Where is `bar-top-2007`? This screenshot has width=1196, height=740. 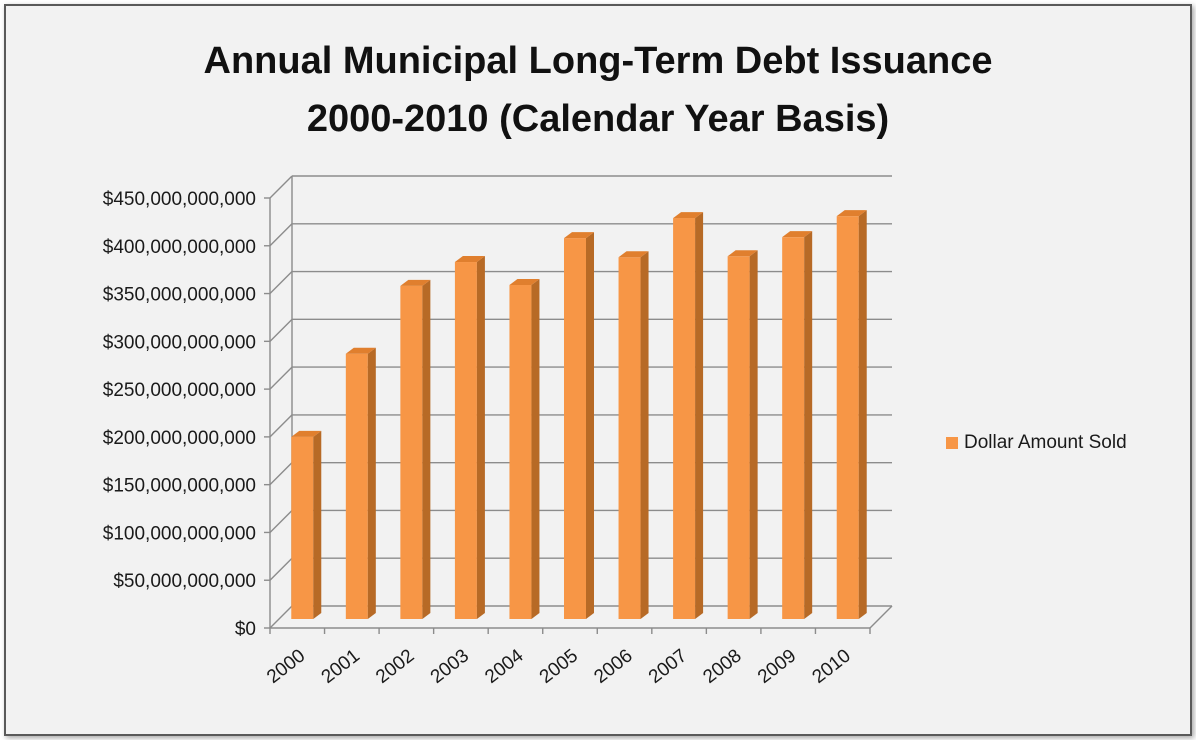
bar-top-2007 is located at coordinates (688, 215).